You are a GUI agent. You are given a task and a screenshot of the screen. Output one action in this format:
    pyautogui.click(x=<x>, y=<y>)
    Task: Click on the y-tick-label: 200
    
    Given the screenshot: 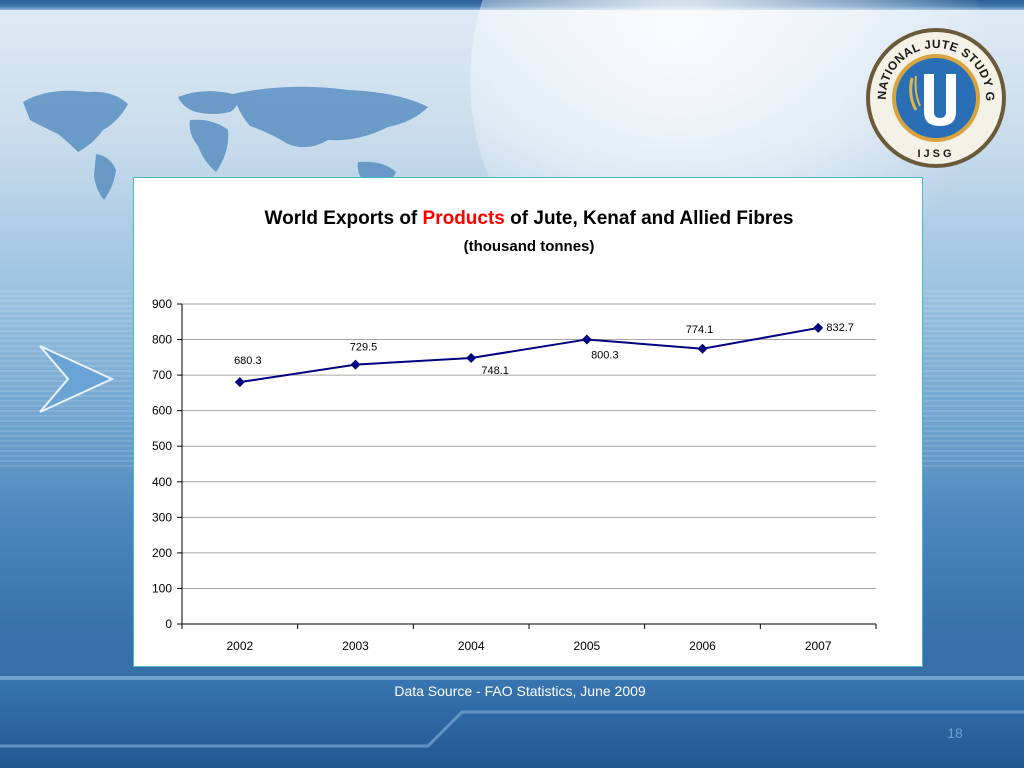 What is the action you would take?
    pyautogui.click(x=162, y=553)
    